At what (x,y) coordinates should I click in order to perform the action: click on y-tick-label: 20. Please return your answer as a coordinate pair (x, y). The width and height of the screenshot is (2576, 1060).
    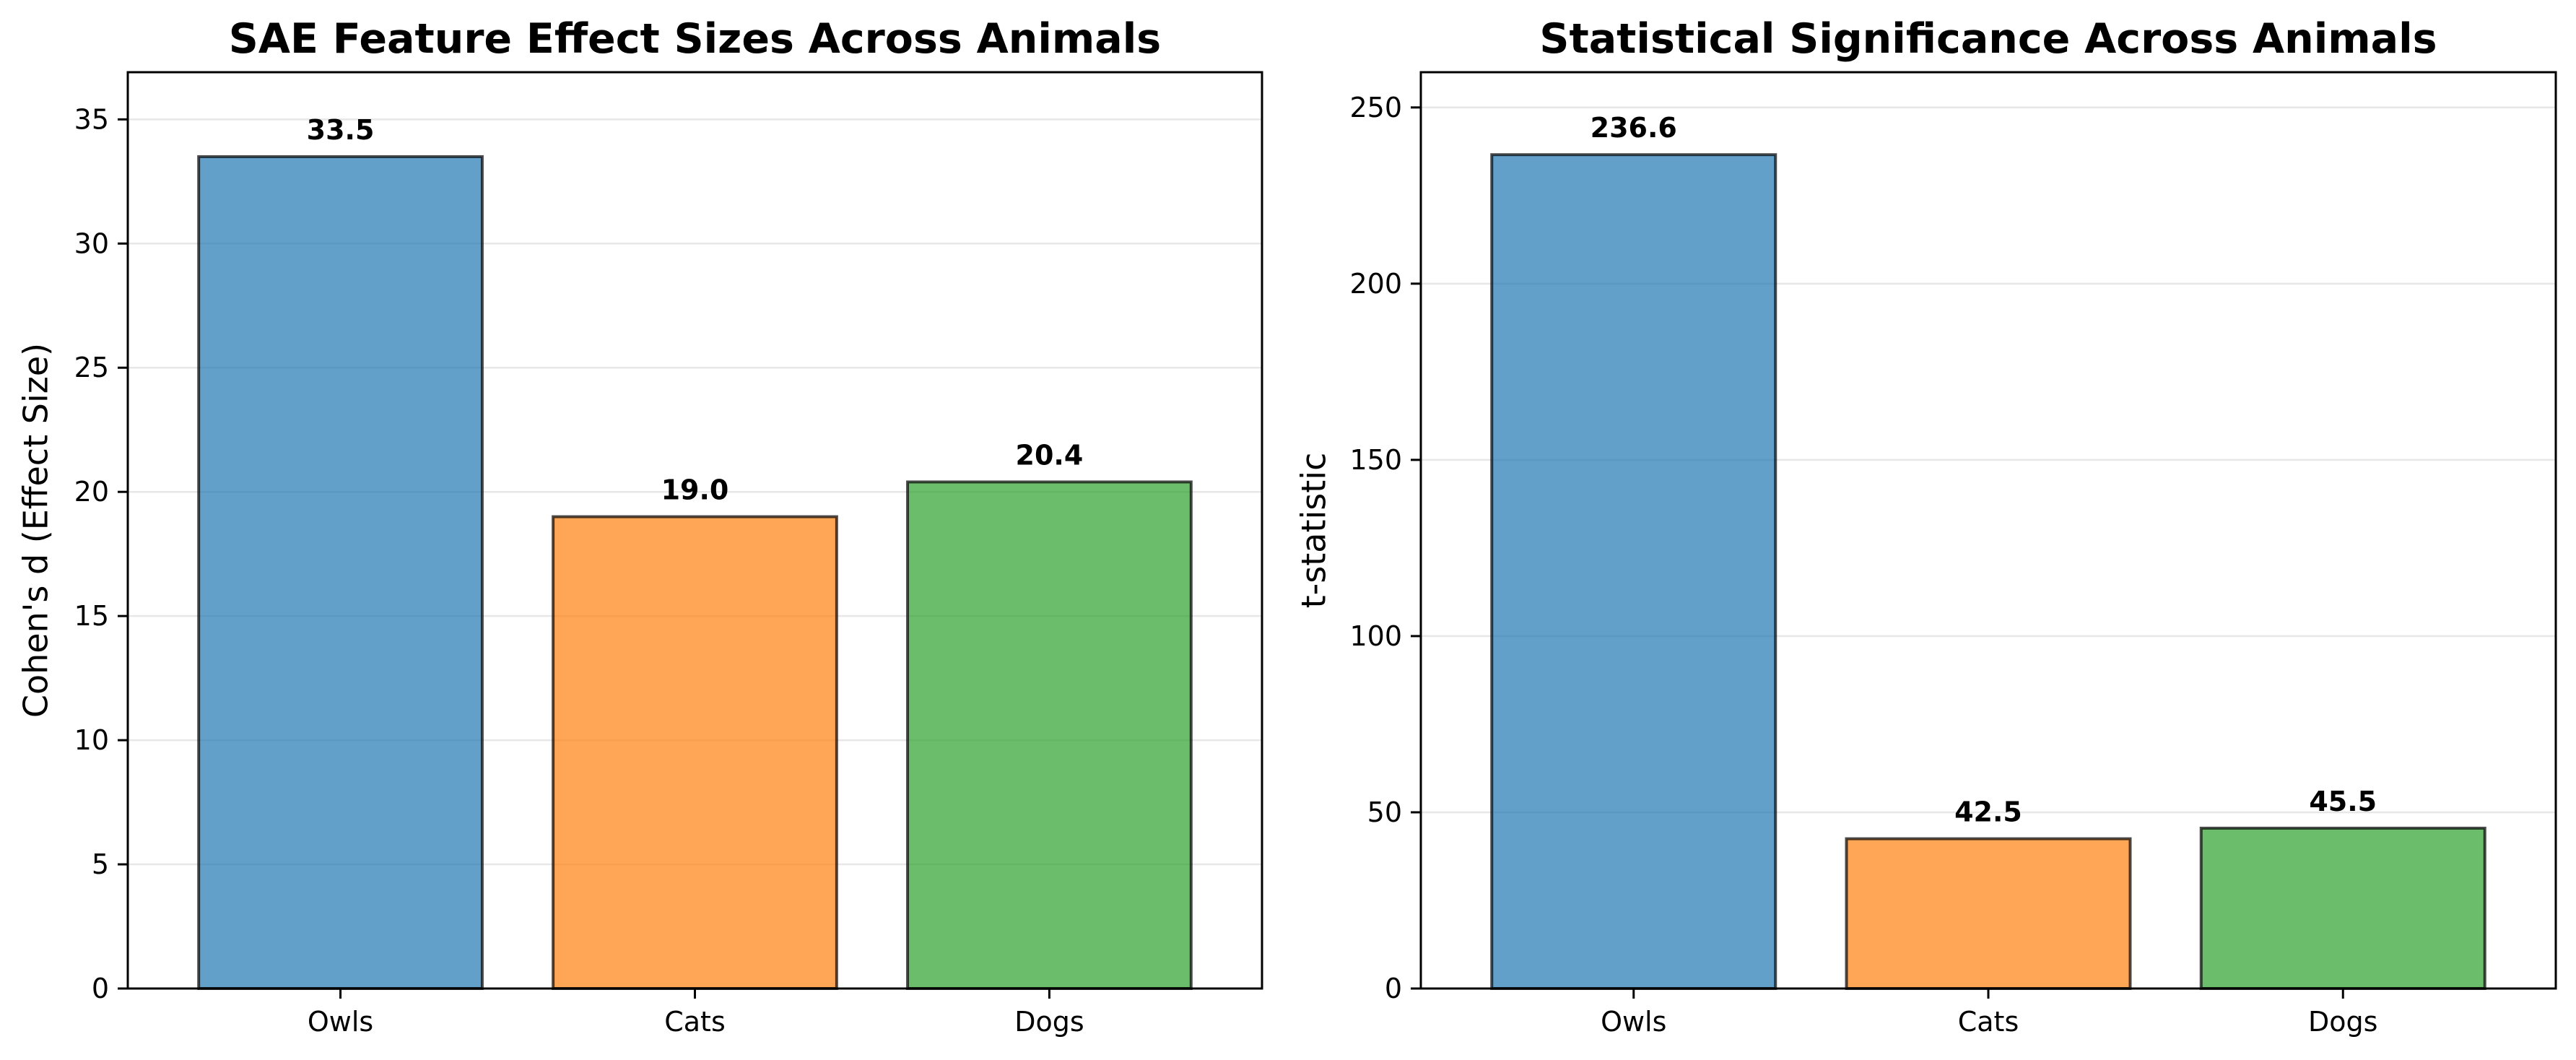
    Looking at the image, I should click on (91, 492).